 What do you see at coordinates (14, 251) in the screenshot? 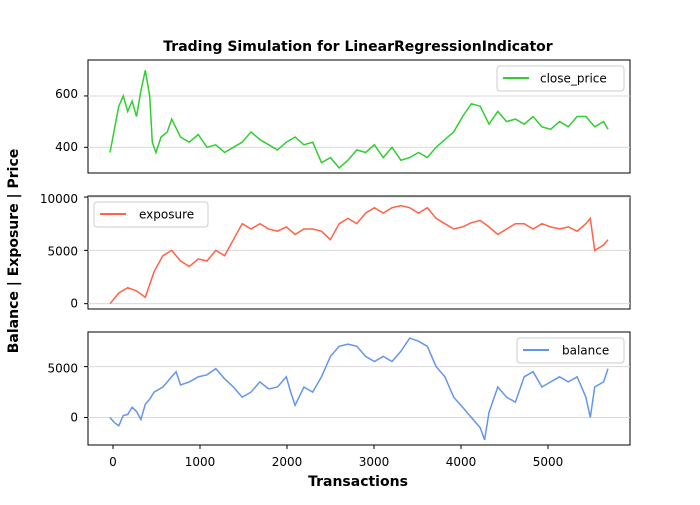
I see `y-axis-label: Balance | Exposure | Price` at bounding box center [14, 251].